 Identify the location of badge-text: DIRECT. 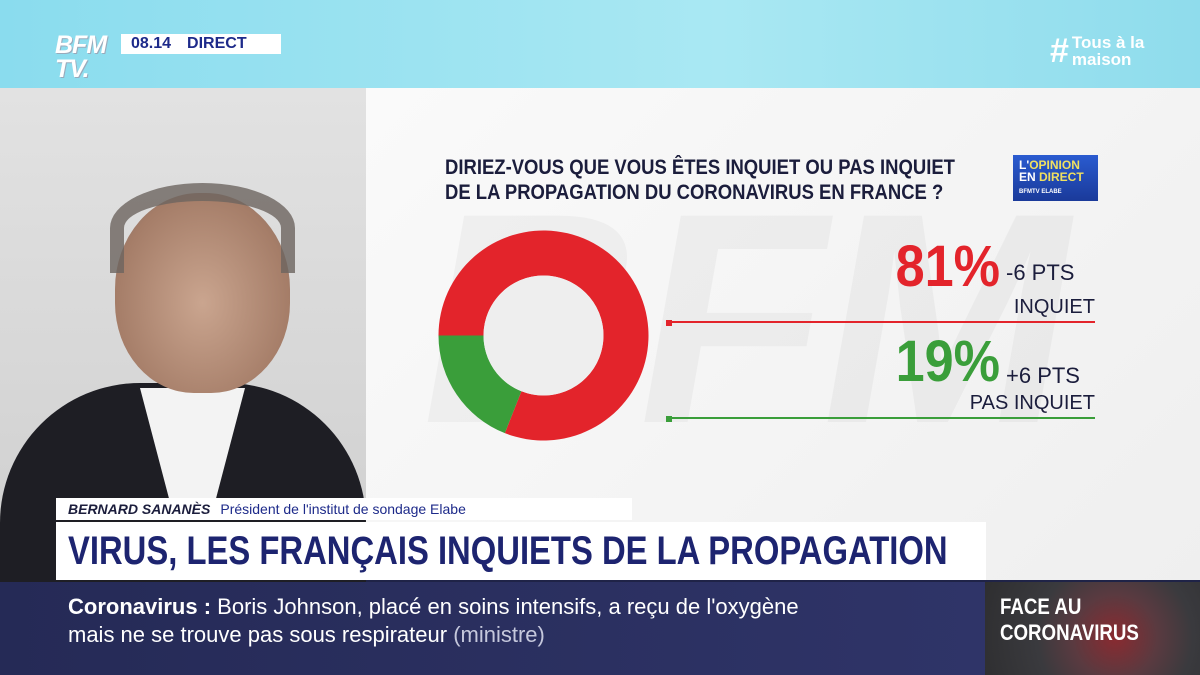
(1061, 177).